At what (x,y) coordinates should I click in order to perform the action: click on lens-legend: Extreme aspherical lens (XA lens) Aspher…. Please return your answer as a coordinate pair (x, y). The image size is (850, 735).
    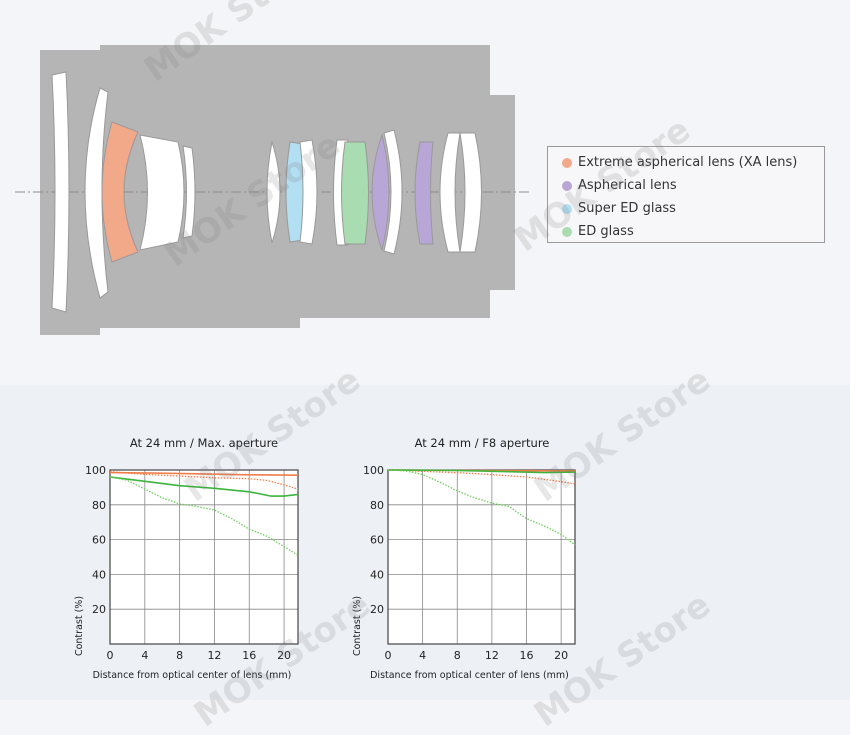
    Looking at the image, I should click on (686, 194).